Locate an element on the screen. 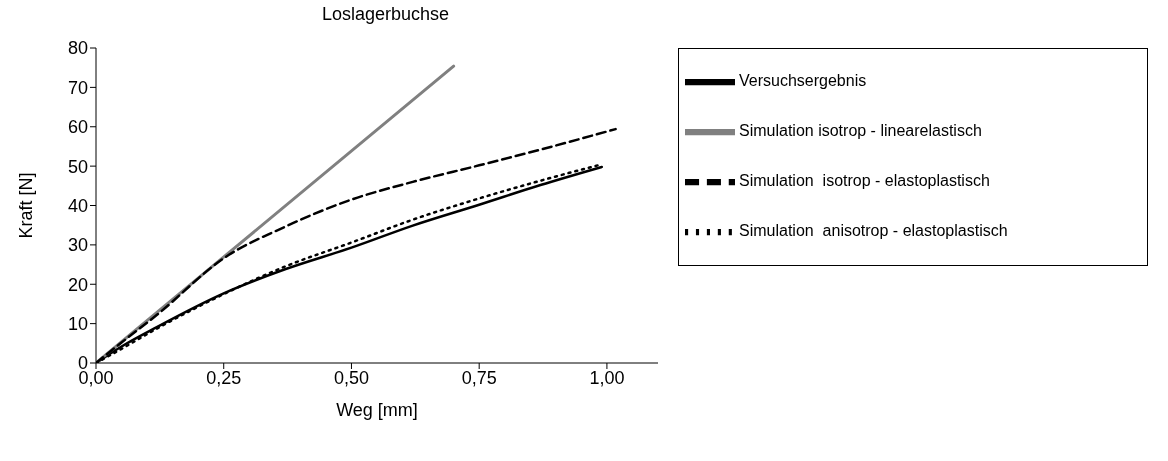  y-tick-label: 10 is located at coordinates (77, 324).